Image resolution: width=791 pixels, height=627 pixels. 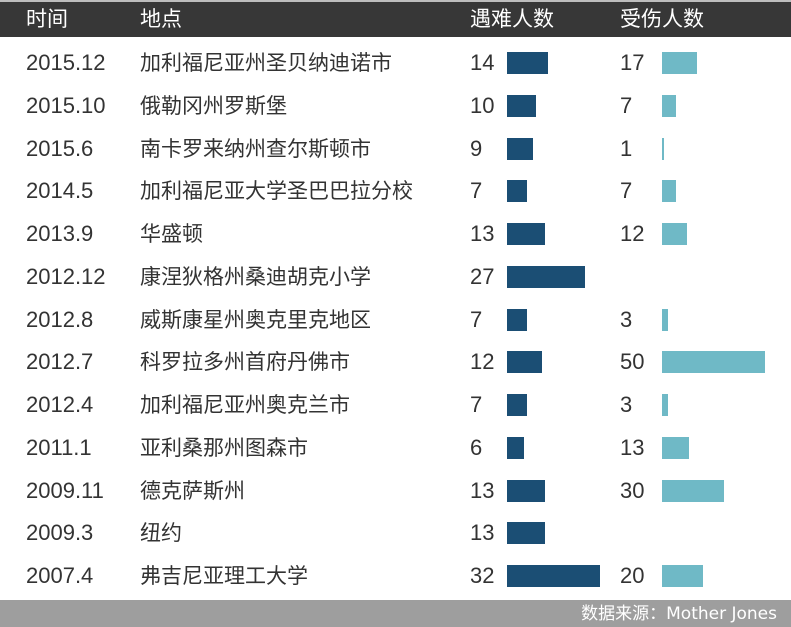 What do you see at coordinates (60, 362) in the screenshot?
I see `row-date: 2012.7` at bounding box center [60, 362].